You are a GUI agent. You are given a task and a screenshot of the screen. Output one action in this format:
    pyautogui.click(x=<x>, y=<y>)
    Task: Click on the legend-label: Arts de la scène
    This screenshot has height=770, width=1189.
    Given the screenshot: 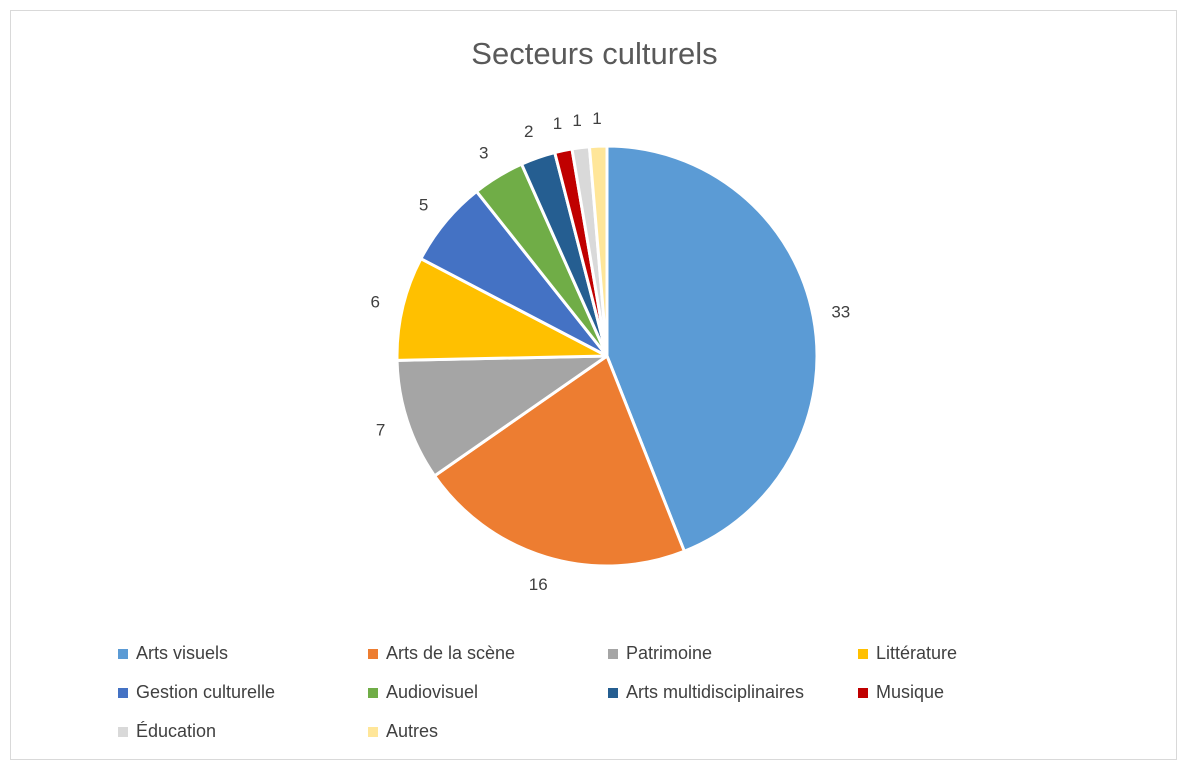 What is the action you would take?
    pyautogui.click(x=451, y=653)
    